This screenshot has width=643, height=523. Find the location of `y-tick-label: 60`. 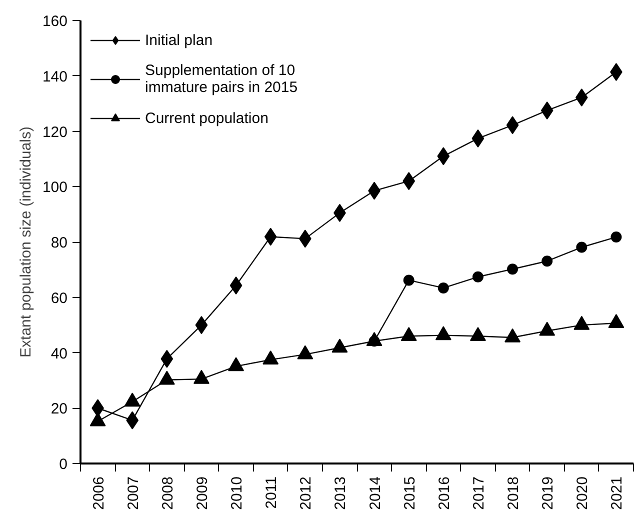

y-tick-label: 60 is located at coordinates (59, 298).